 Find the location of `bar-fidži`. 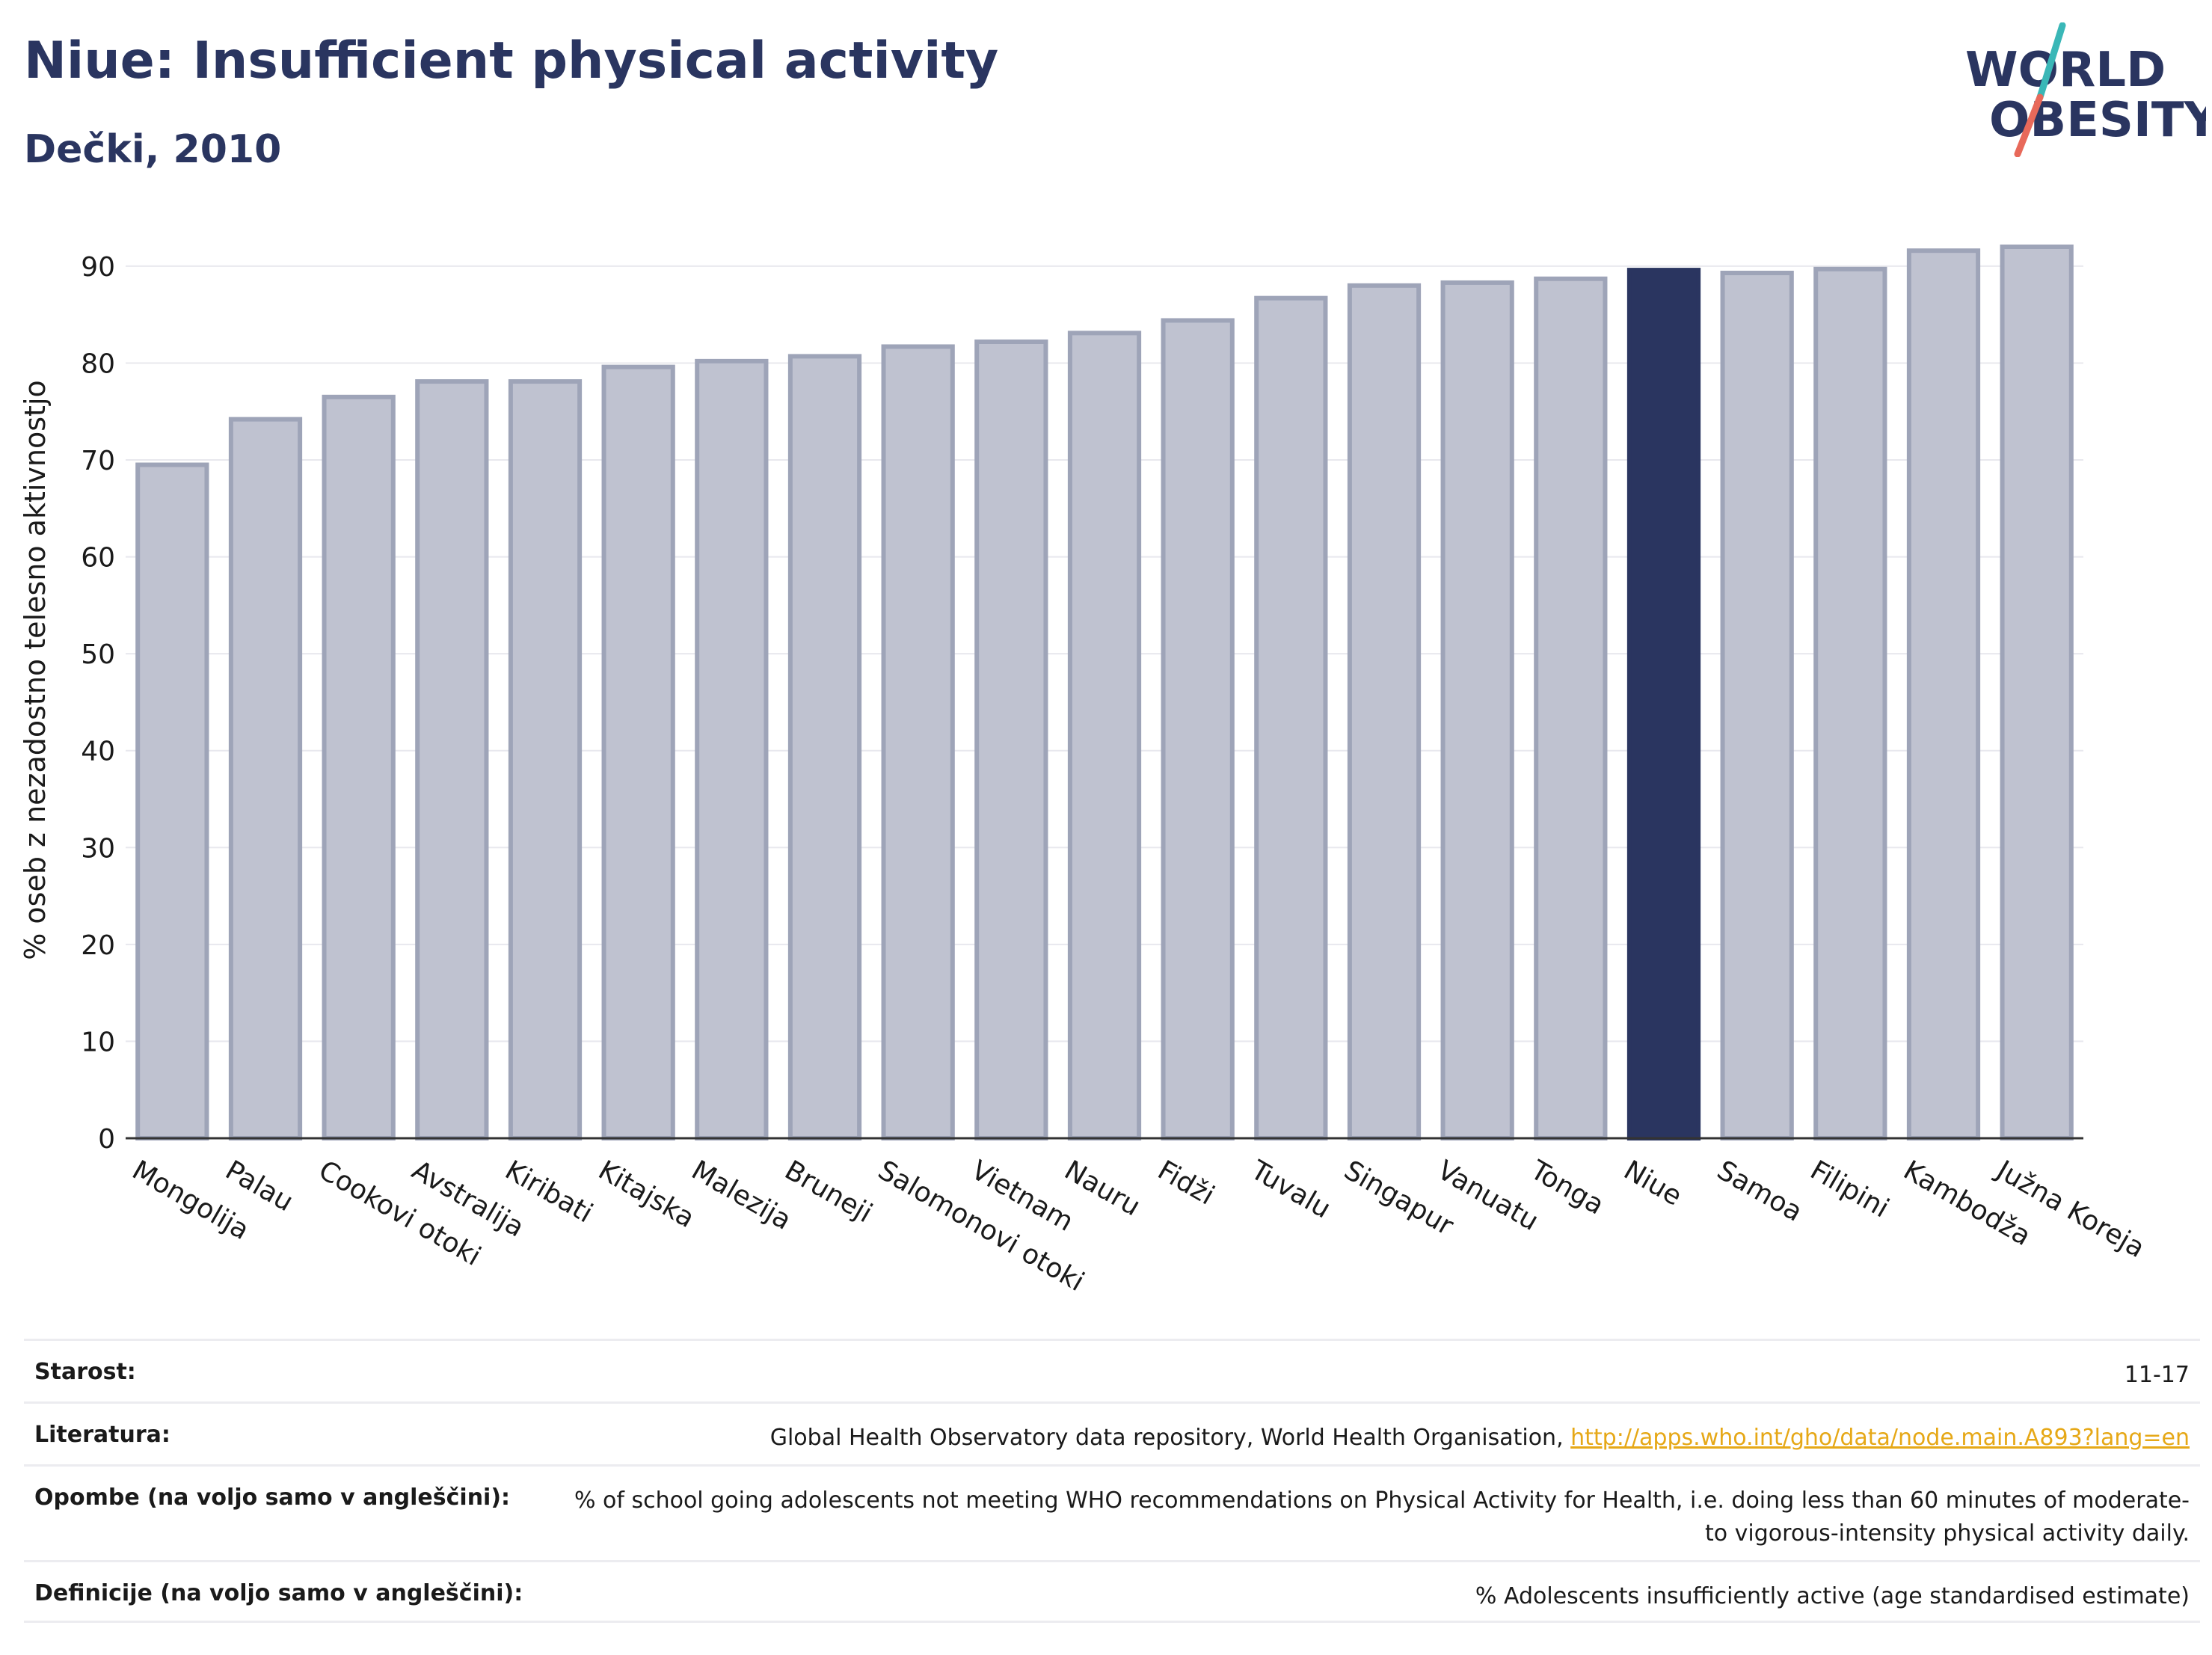

bar-fidži is located at coordinates (1198, 729).